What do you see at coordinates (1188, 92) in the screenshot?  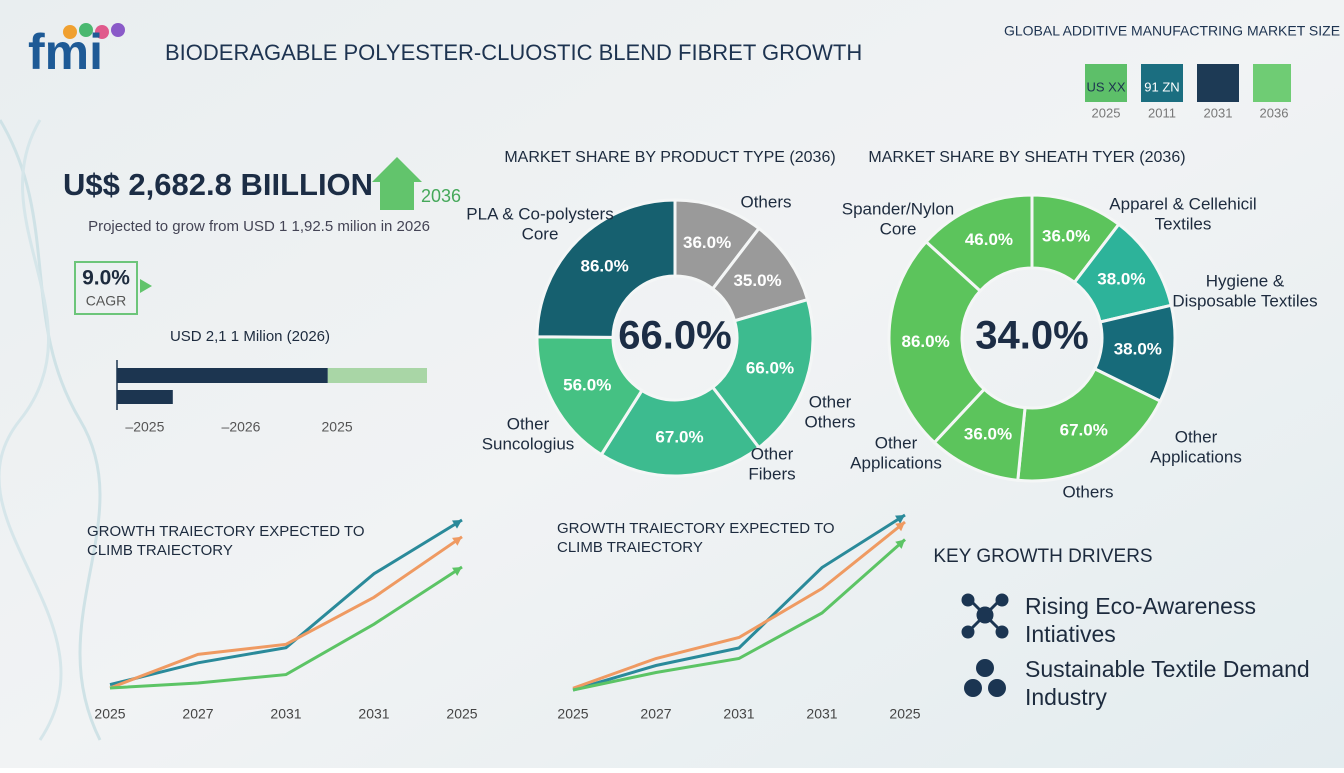 I see `market-size-tiles: US XX 2025 91 ZN 2011 2031 2036` at bounding box center [1188, 92].